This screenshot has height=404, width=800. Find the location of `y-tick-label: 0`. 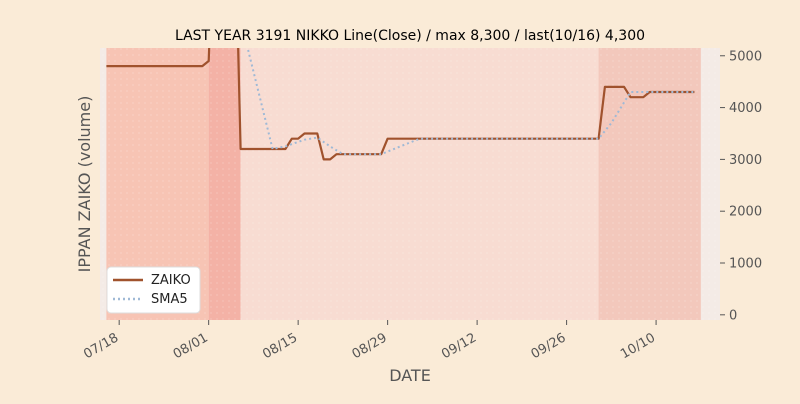

y-tick-label: 0 is located at coordinates (733, 315).